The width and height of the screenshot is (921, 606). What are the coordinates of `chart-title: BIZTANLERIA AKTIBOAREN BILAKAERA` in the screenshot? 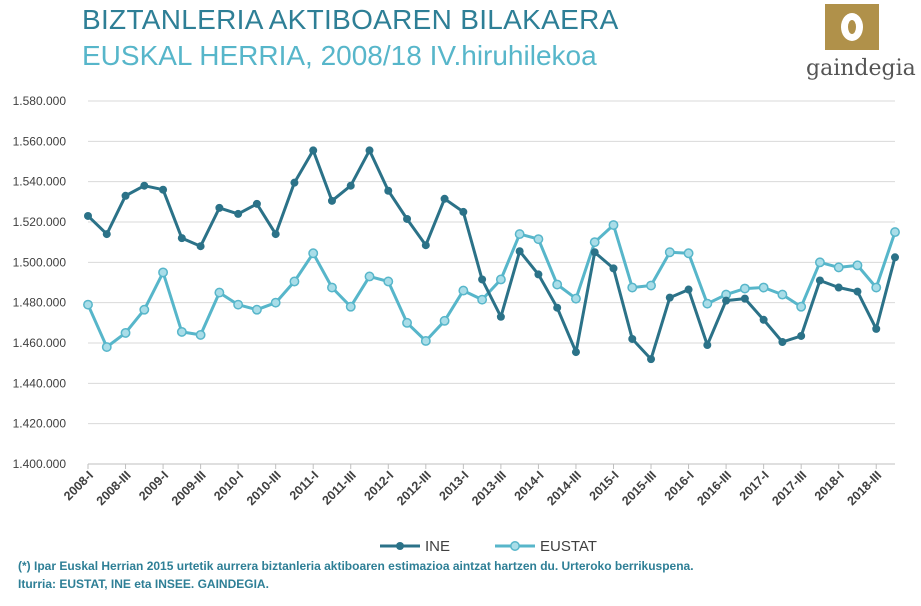 It's located at (350, 19).